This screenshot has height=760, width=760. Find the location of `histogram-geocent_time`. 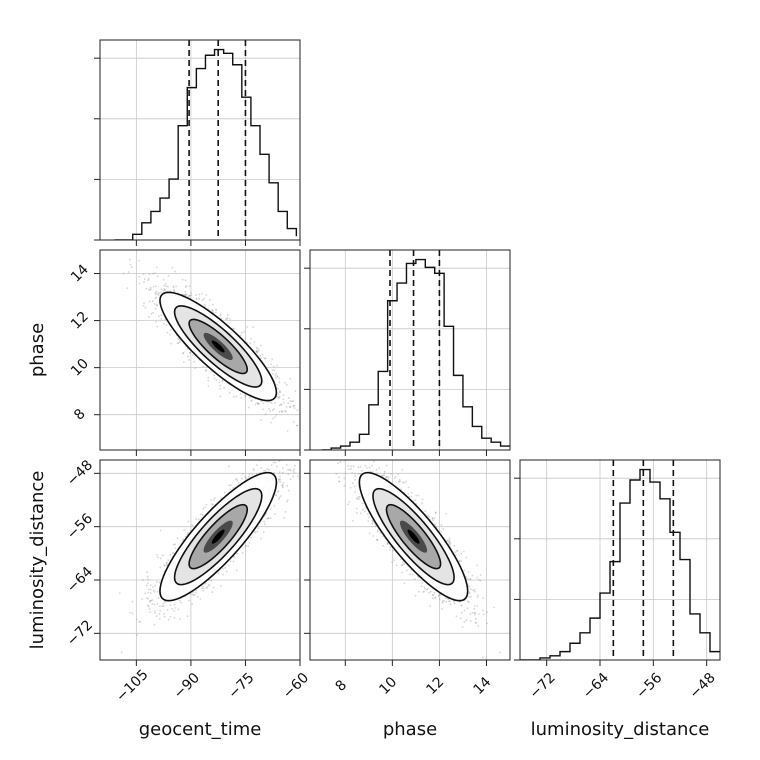

histogram-geocent_time is located at coordinates (206, 144).